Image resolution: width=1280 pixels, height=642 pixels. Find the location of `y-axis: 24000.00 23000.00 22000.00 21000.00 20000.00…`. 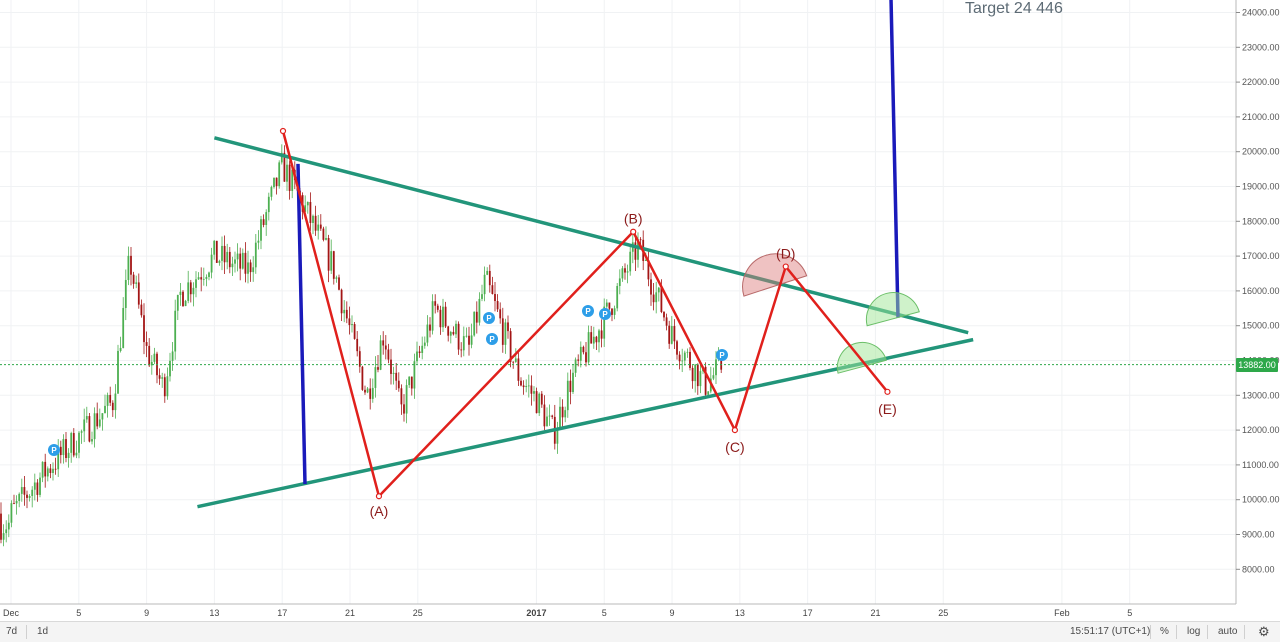

y-axis: 24000.00 23000.00 22000.00 21000.00 20000.00… is located at coordinates (1257, 302).